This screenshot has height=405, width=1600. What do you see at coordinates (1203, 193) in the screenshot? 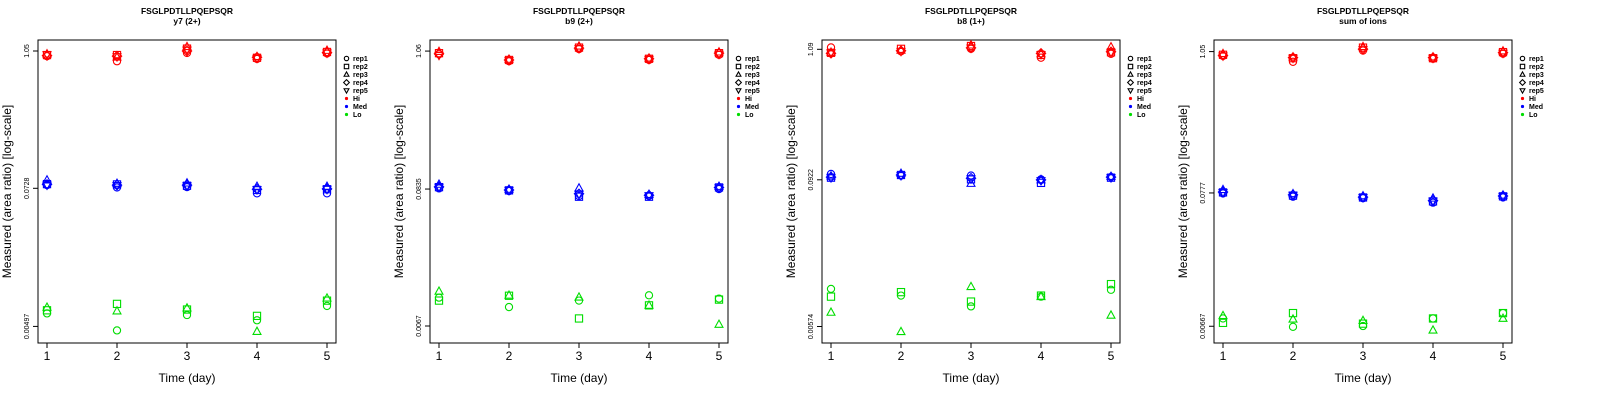
I see `y-tick-label: 0.0777` at bounding box center [1203, 193].